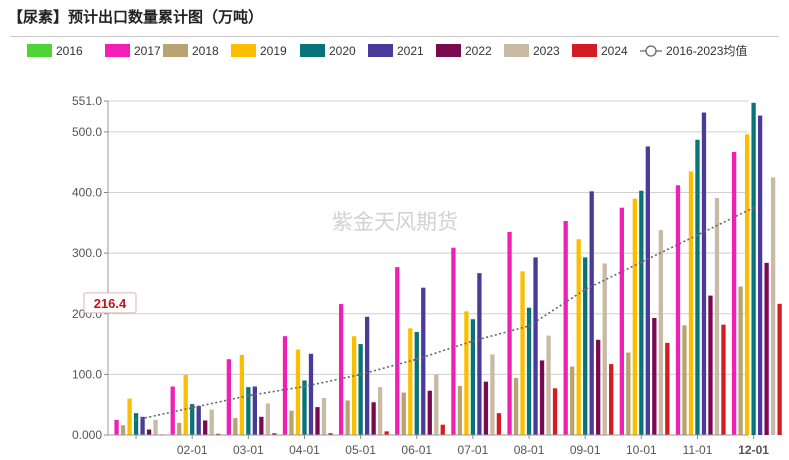  I want to click on legend-swatch-2021, so click(380, 50).